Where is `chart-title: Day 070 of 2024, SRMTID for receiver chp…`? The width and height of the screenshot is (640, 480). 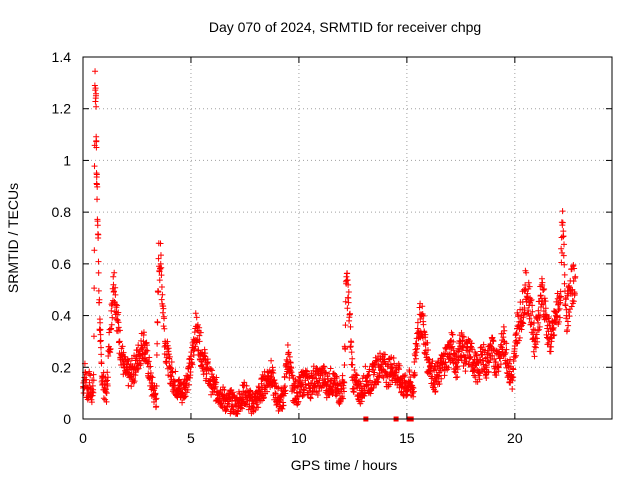 chart-title: Day 070 of 2024, SRMTID for receiver chp… is located at coordinates (345, 27).